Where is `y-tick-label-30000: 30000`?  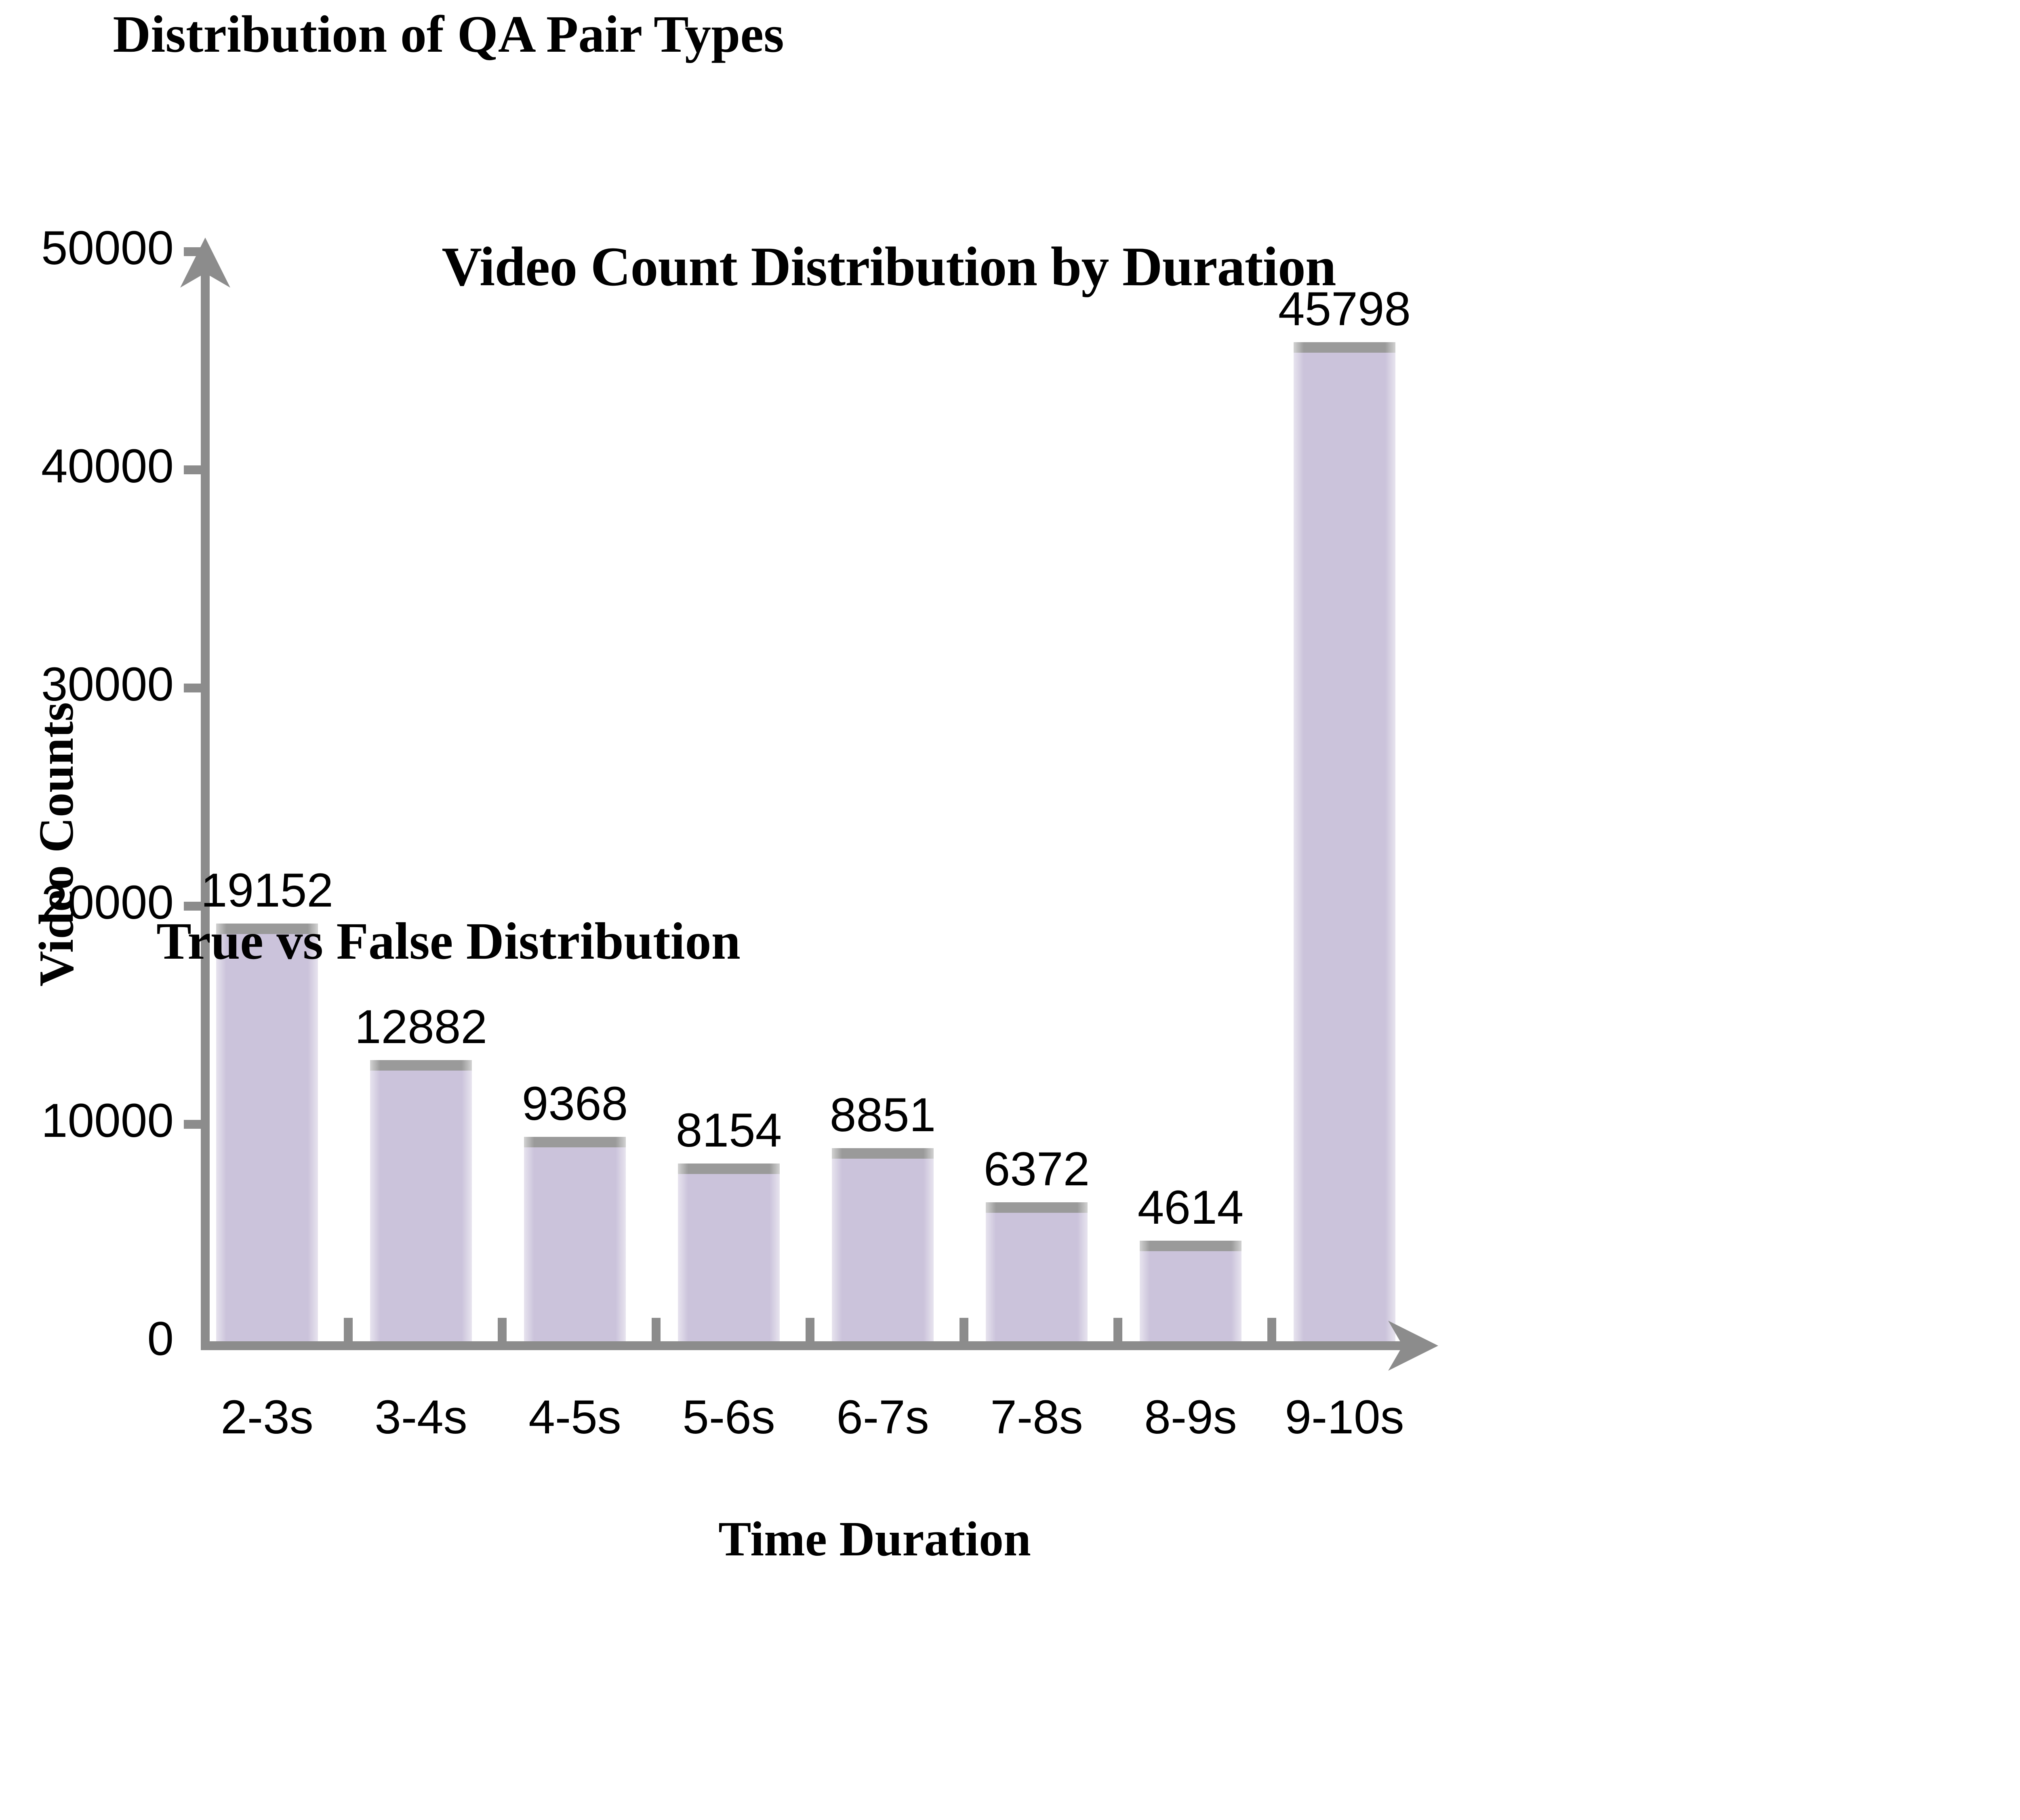
y-tick-label-30000: 30000 is located at coordinates (107, 684).